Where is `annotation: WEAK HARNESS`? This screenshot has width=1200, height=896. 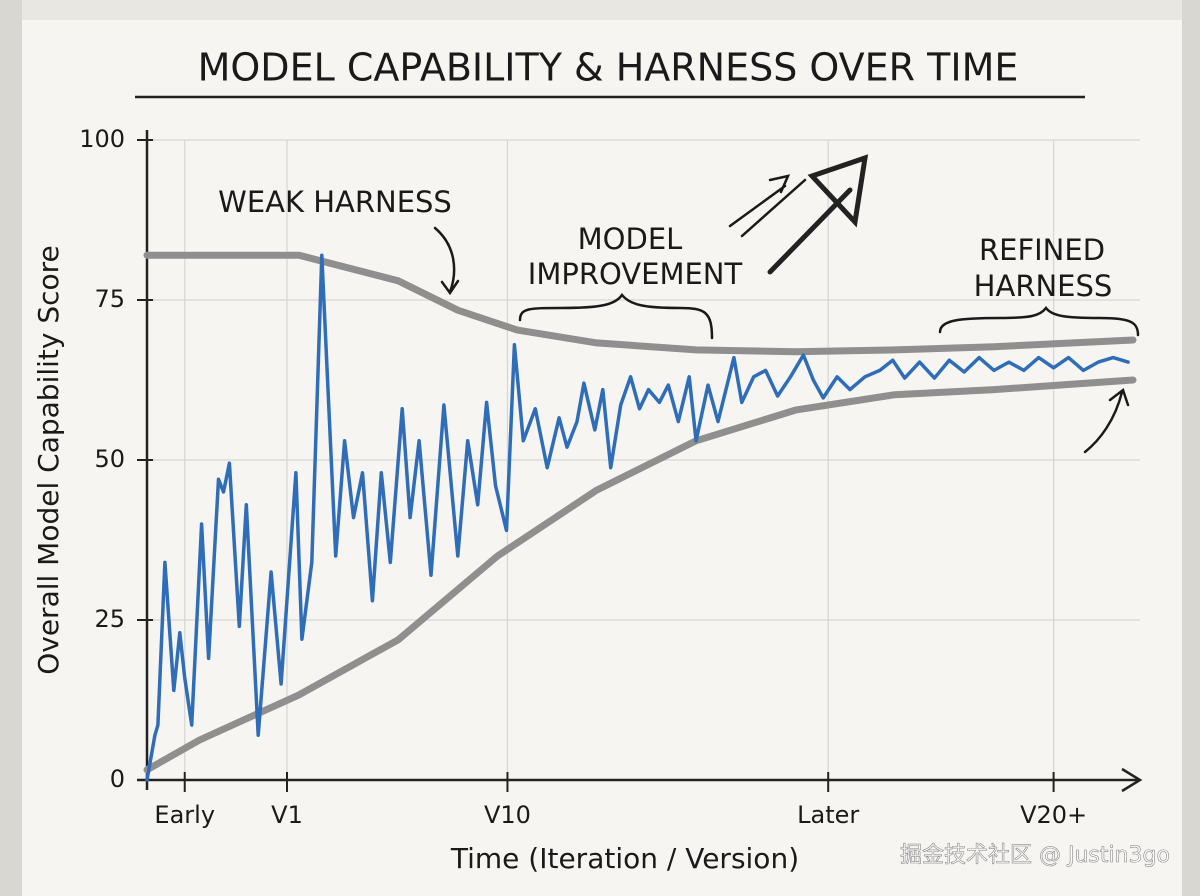 annotation: WEAK HARNESS is located at coordinates (335, 202).